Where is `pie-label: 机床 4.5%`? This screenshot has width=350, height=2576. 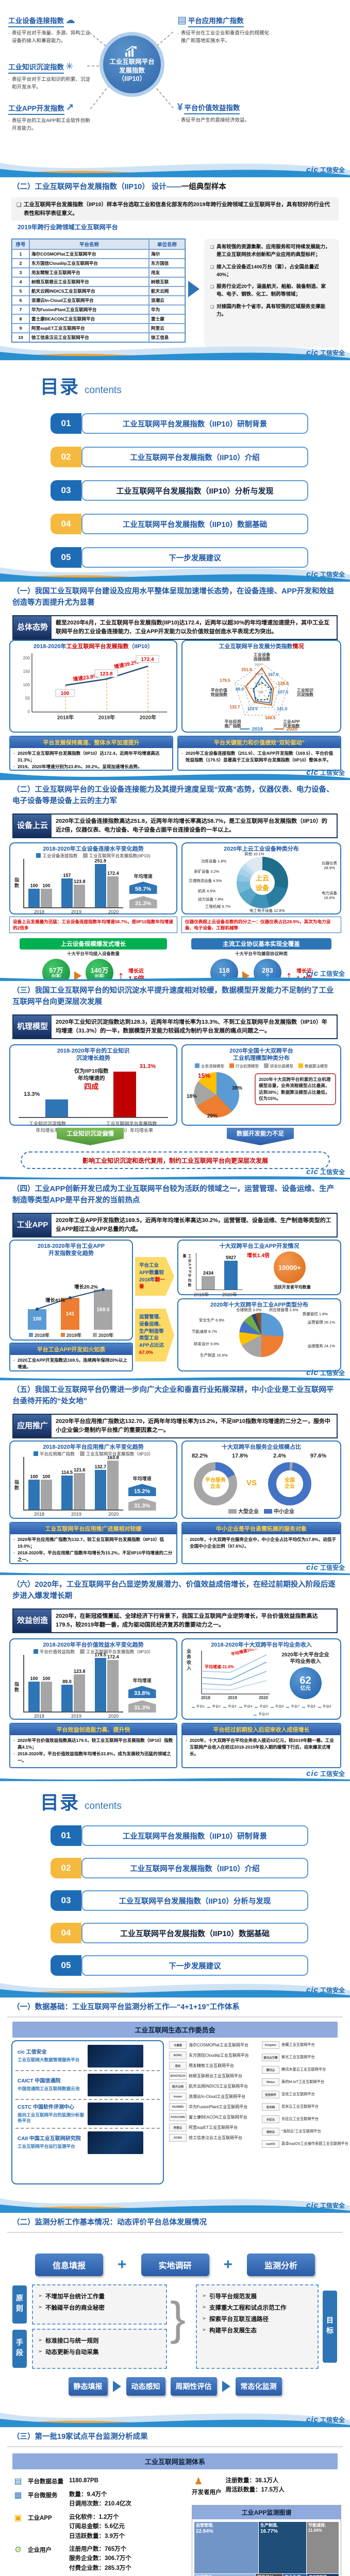
pie-label: 机床 4.5% is located at coordinates (207, 891).